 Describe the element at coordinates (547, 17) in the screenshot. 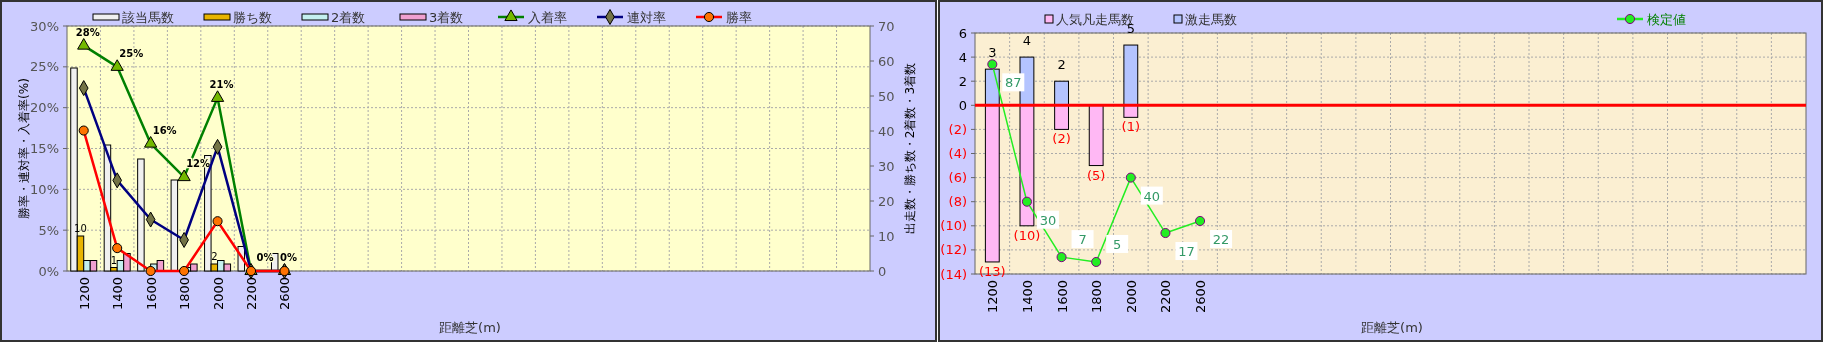

I see `legend-label: 入着率` at that location.